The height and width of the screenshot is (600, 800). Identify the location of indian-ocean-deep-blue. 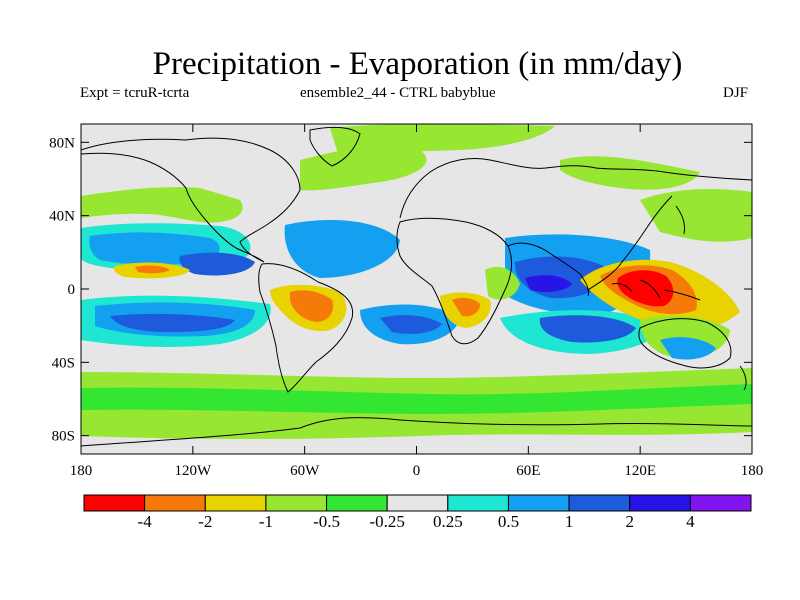
(548, 283).